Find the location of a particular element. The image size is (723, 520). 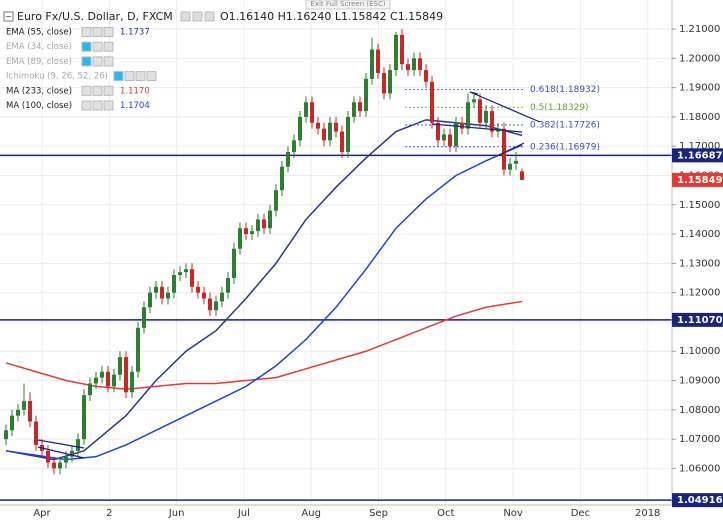

y-tick-label: 1.06000 is located at coordinates (699, 468).